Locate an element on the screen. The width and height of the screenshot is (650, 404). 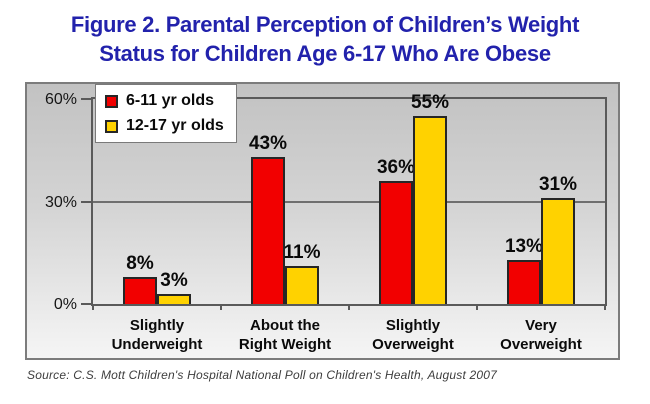
legend: 6-11 yr olds 12-17 yr olds is located at coordinates (166, 113).